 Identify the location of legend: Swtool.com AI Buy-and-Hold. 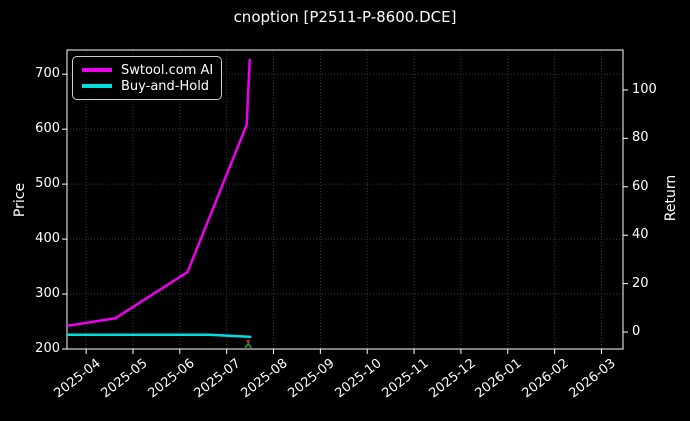
(147, 78).